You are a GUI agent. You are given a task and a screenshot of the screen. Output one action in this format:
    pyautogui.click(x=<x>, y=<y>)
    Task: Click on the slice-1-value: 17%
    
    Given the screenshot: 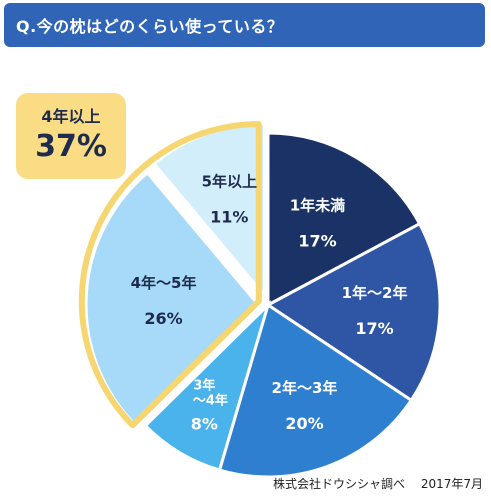 What is the action you would take?
    pyautogui.click(x=317, y=240)
    